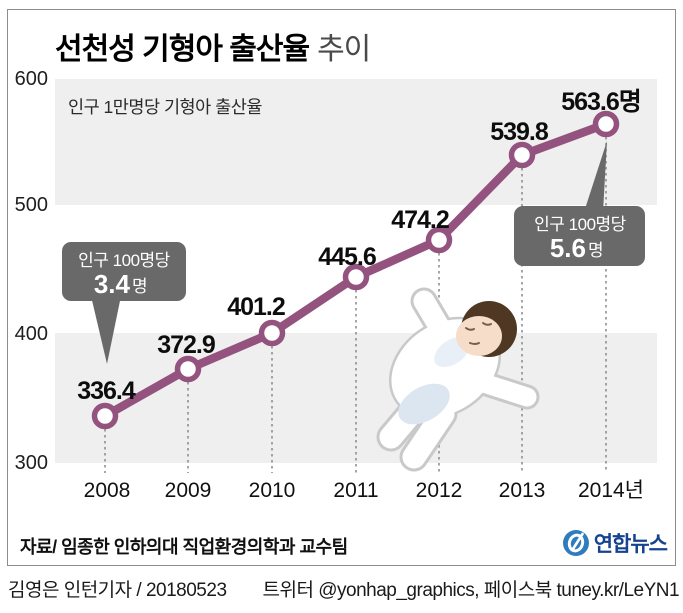  Describe the element at coordinates (256, 307) in the screenshot. I see `value-label-2010: 401.2` at that location.